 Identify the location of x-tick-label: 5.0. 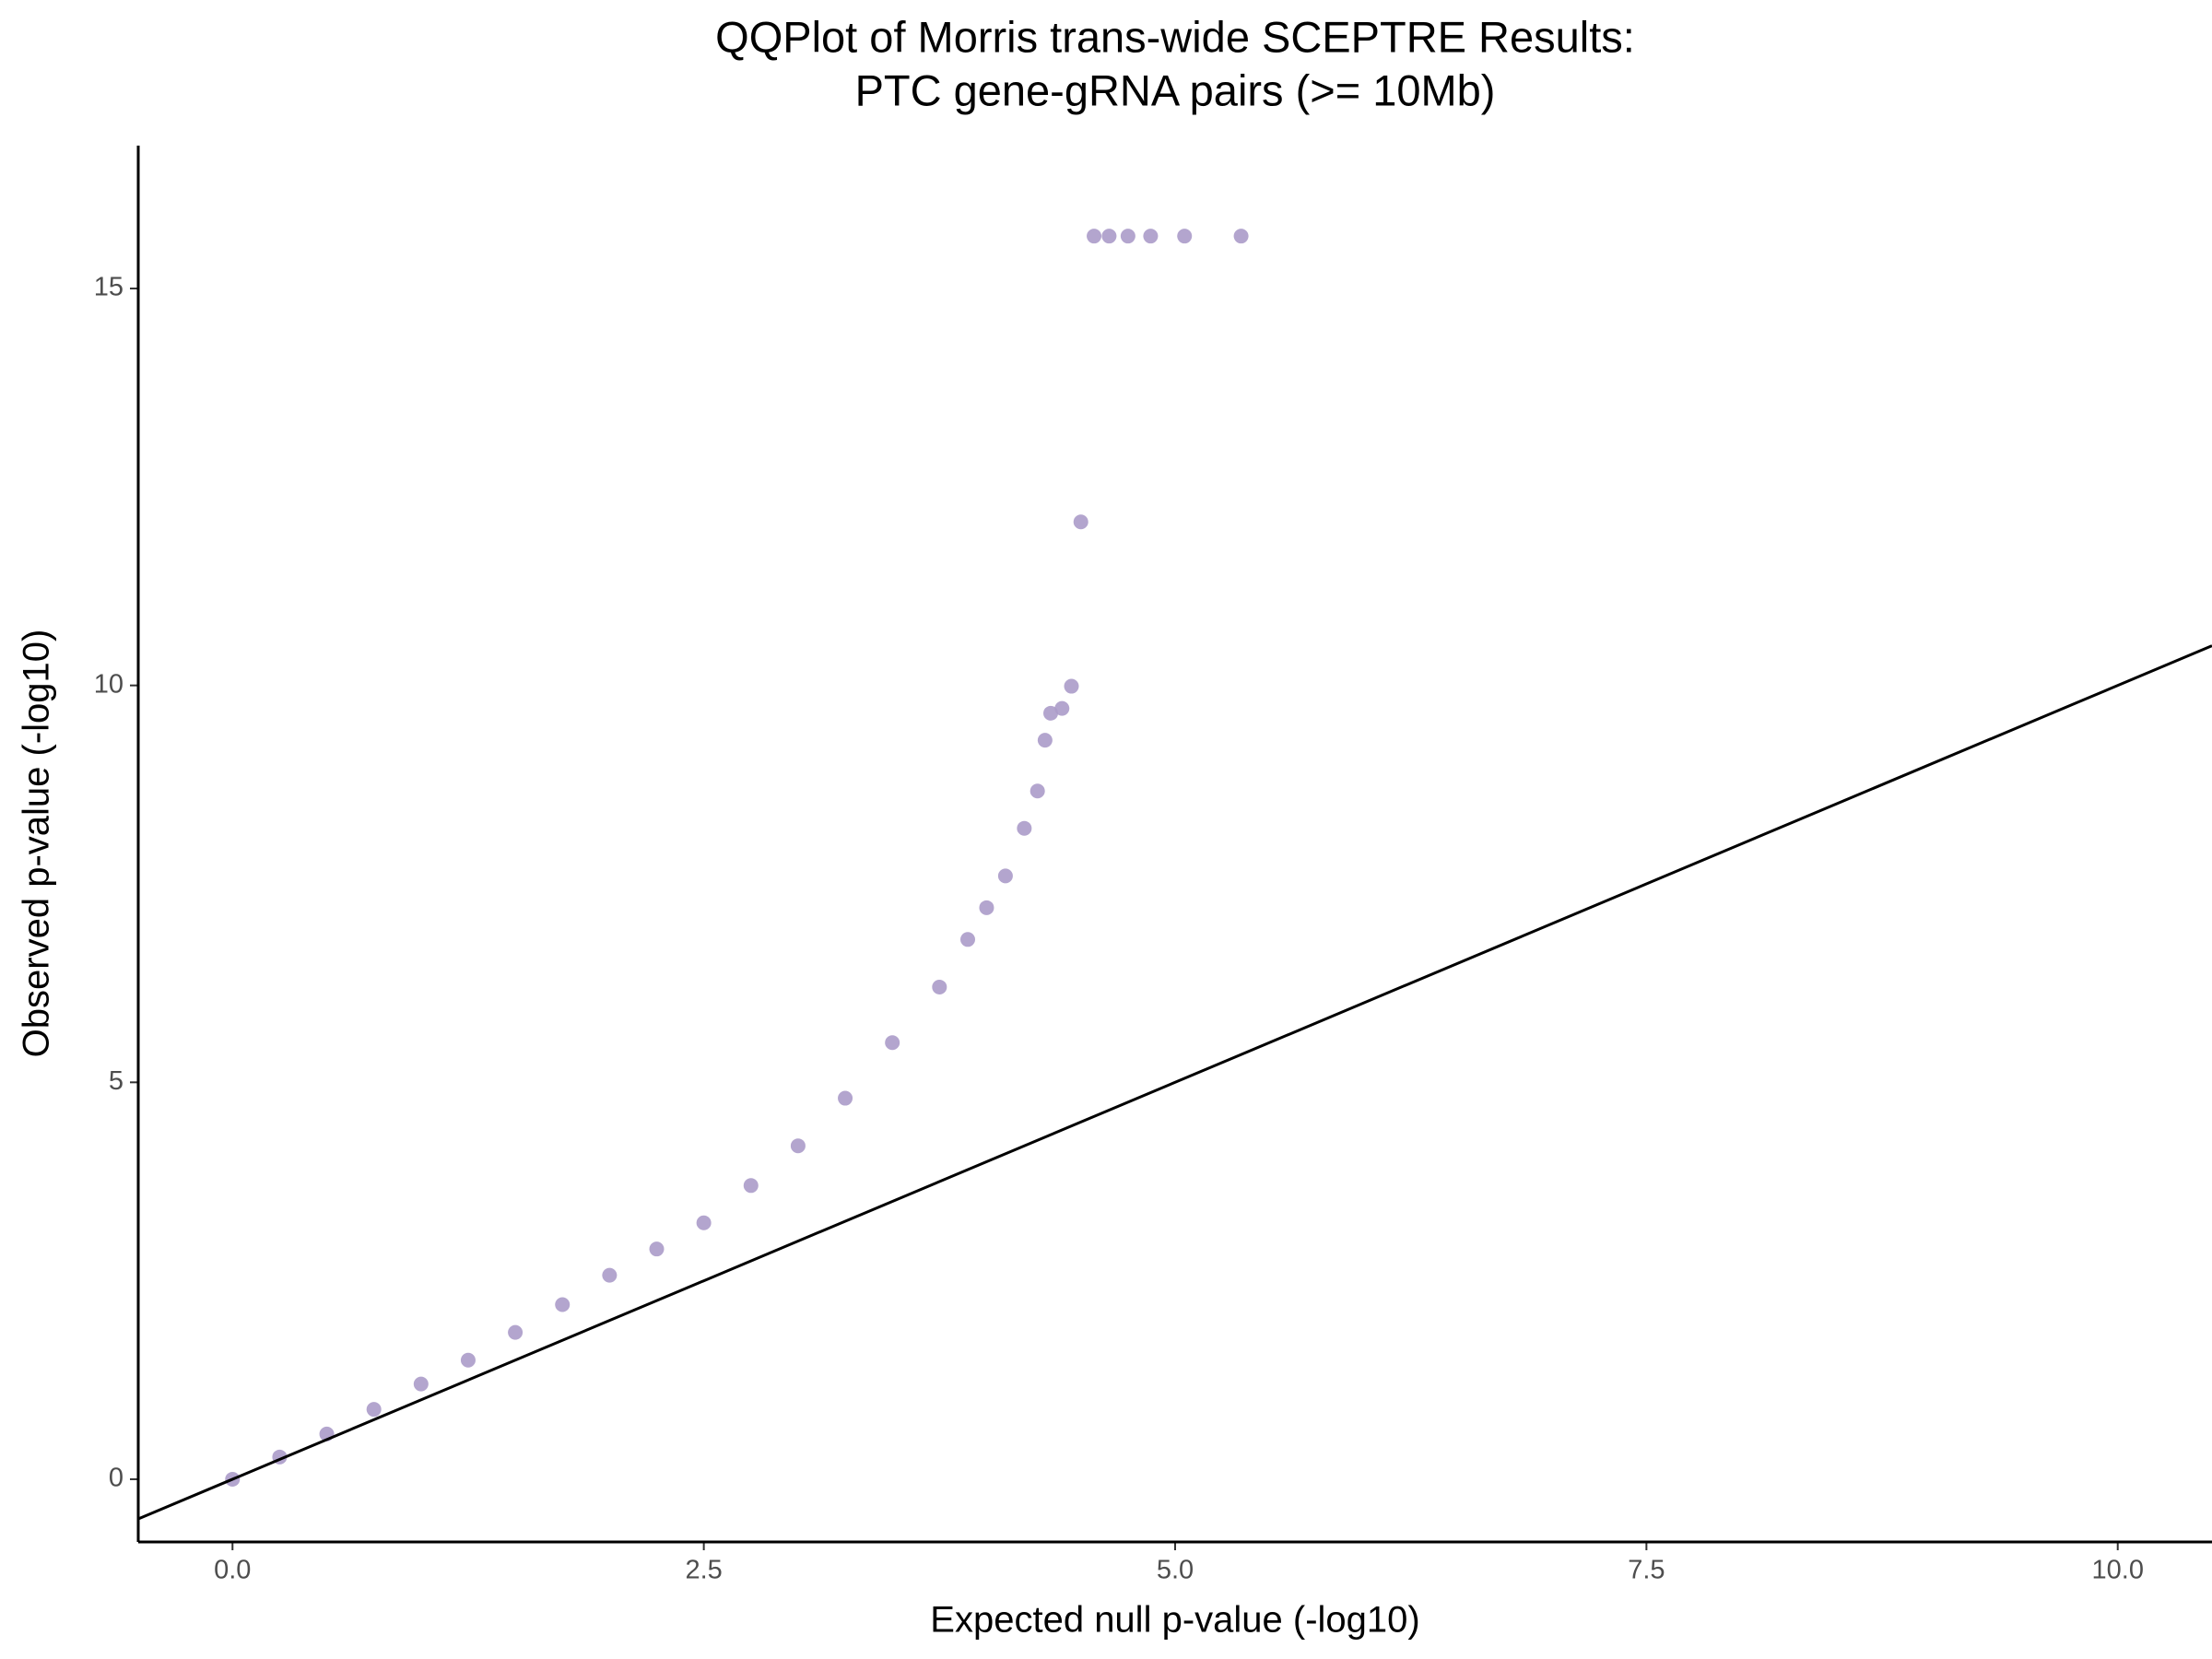
(1175, 1570).